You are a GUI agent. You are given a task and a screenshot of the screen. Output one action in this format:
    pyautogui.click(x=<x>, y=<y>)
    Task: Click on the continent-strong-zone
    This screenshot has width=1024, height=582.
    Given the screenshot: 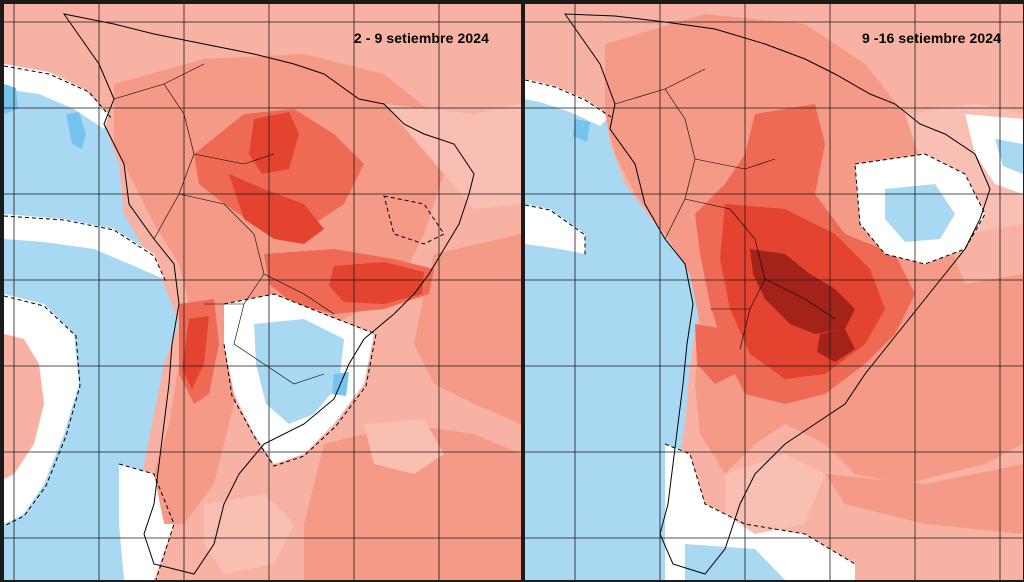 What is the action you would take?
    pyautogui.click(x=279, y=171)
    